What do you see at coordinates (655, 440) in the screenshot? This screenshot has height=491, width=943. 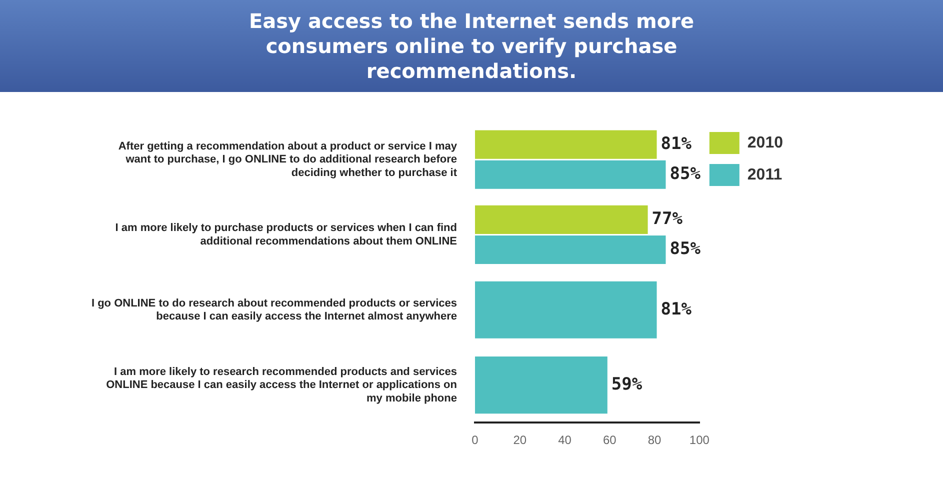 I see `x-tick-label: 80` at bounding box center [655, 440].